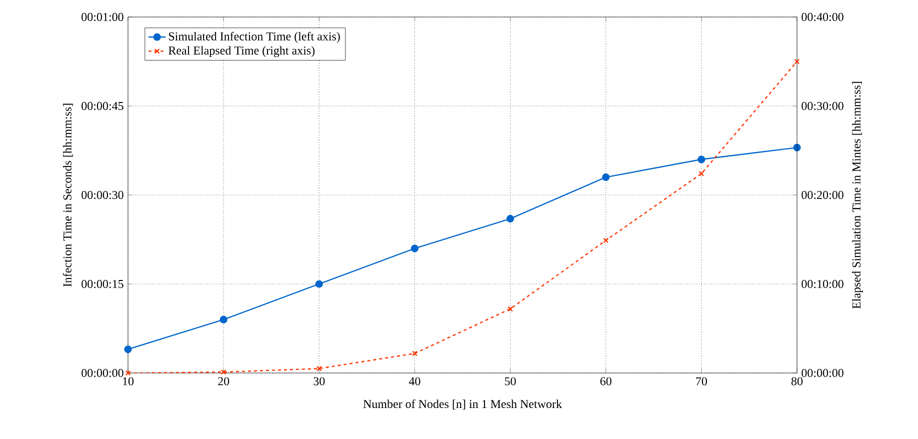 The width and height of the screenshot is (918, 439). I want to click on x-tick-label: 60, so click(606, 381).